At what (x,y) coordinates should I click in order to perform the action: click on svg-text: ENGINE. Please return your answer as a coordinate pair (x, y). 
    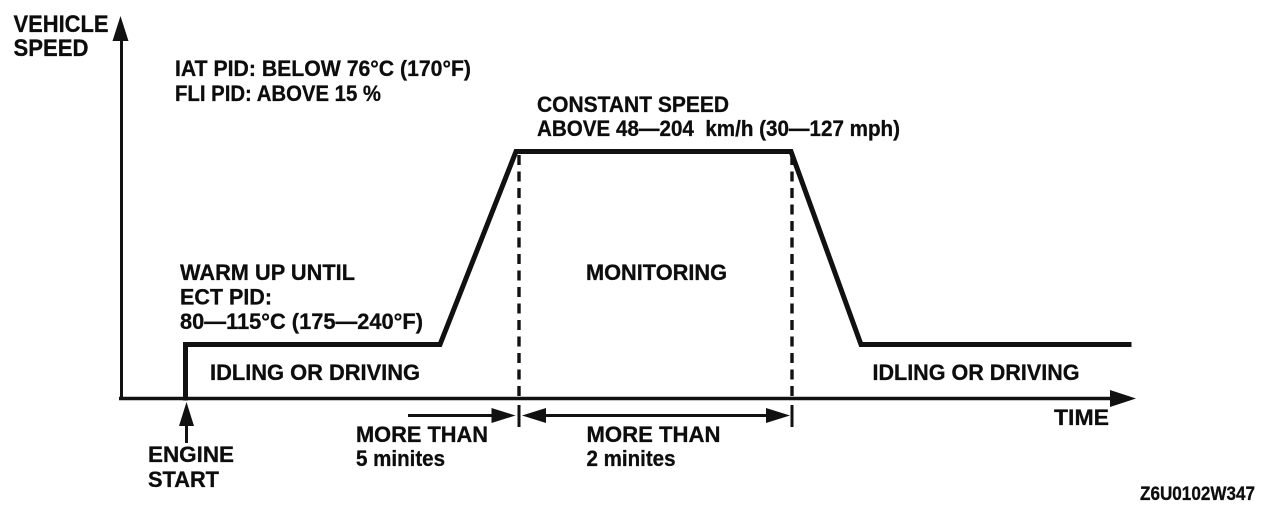
    Looking at the image, I should click on (191, 454).